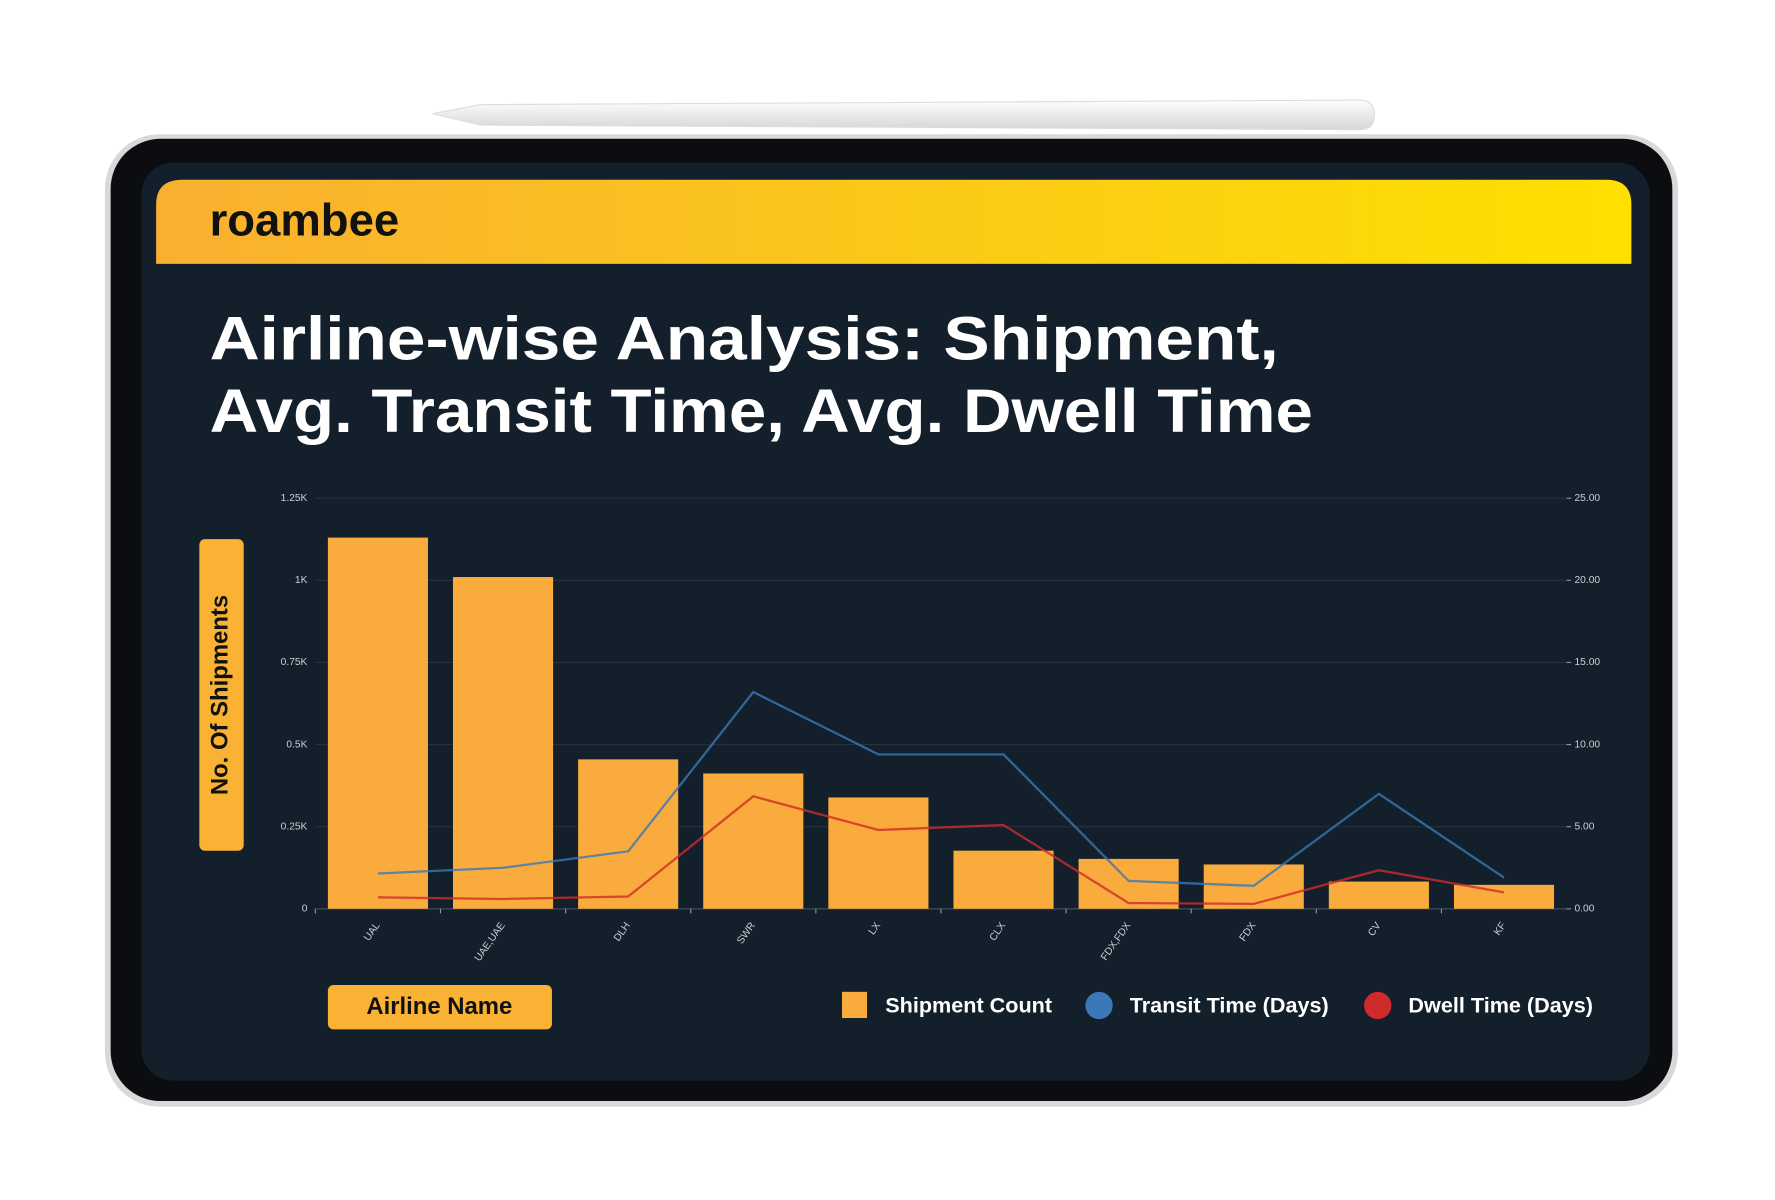 The width and height of the screenshot is (1775, 1200). I want to click on y-label-box, so click(221, 695).